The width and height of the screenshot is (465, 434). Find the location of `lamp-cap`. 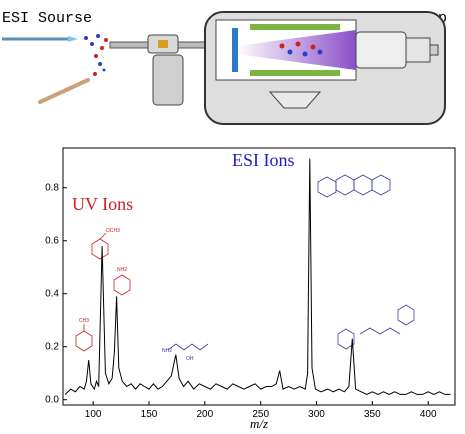

lamp-cap is located at coordinates (418, 50).